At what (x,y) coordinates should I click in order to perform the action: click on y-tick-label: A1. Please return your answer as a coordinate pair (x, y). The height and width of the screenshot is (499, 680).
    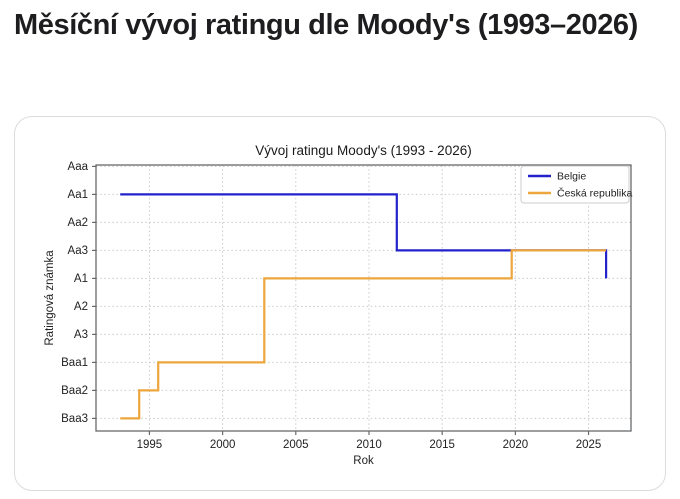
    Looking at the image, I should click on (81, 279).